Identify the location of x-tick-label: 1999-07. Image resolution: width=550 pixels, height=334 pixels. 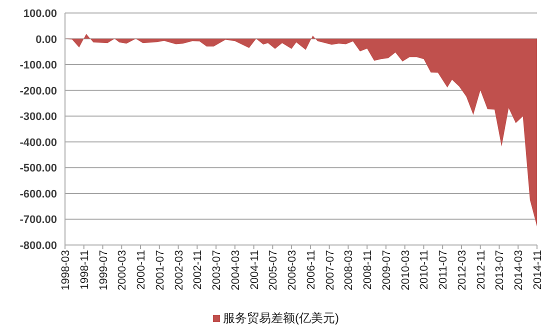
(104, 270).